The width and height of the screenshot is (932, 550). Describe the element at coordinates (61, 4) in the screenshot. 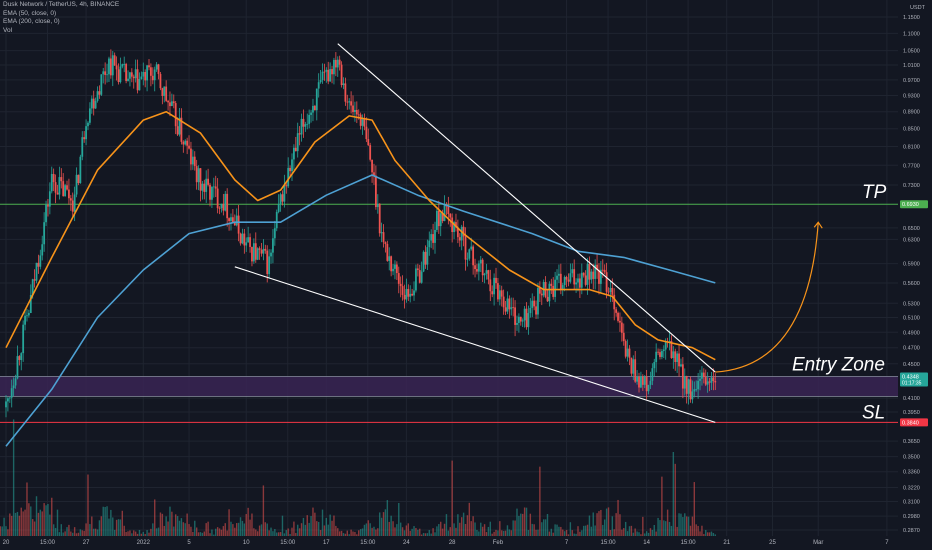

I see `symbol-title: Dusk Network / TetherUS, 4h, BINANCE` at that location.